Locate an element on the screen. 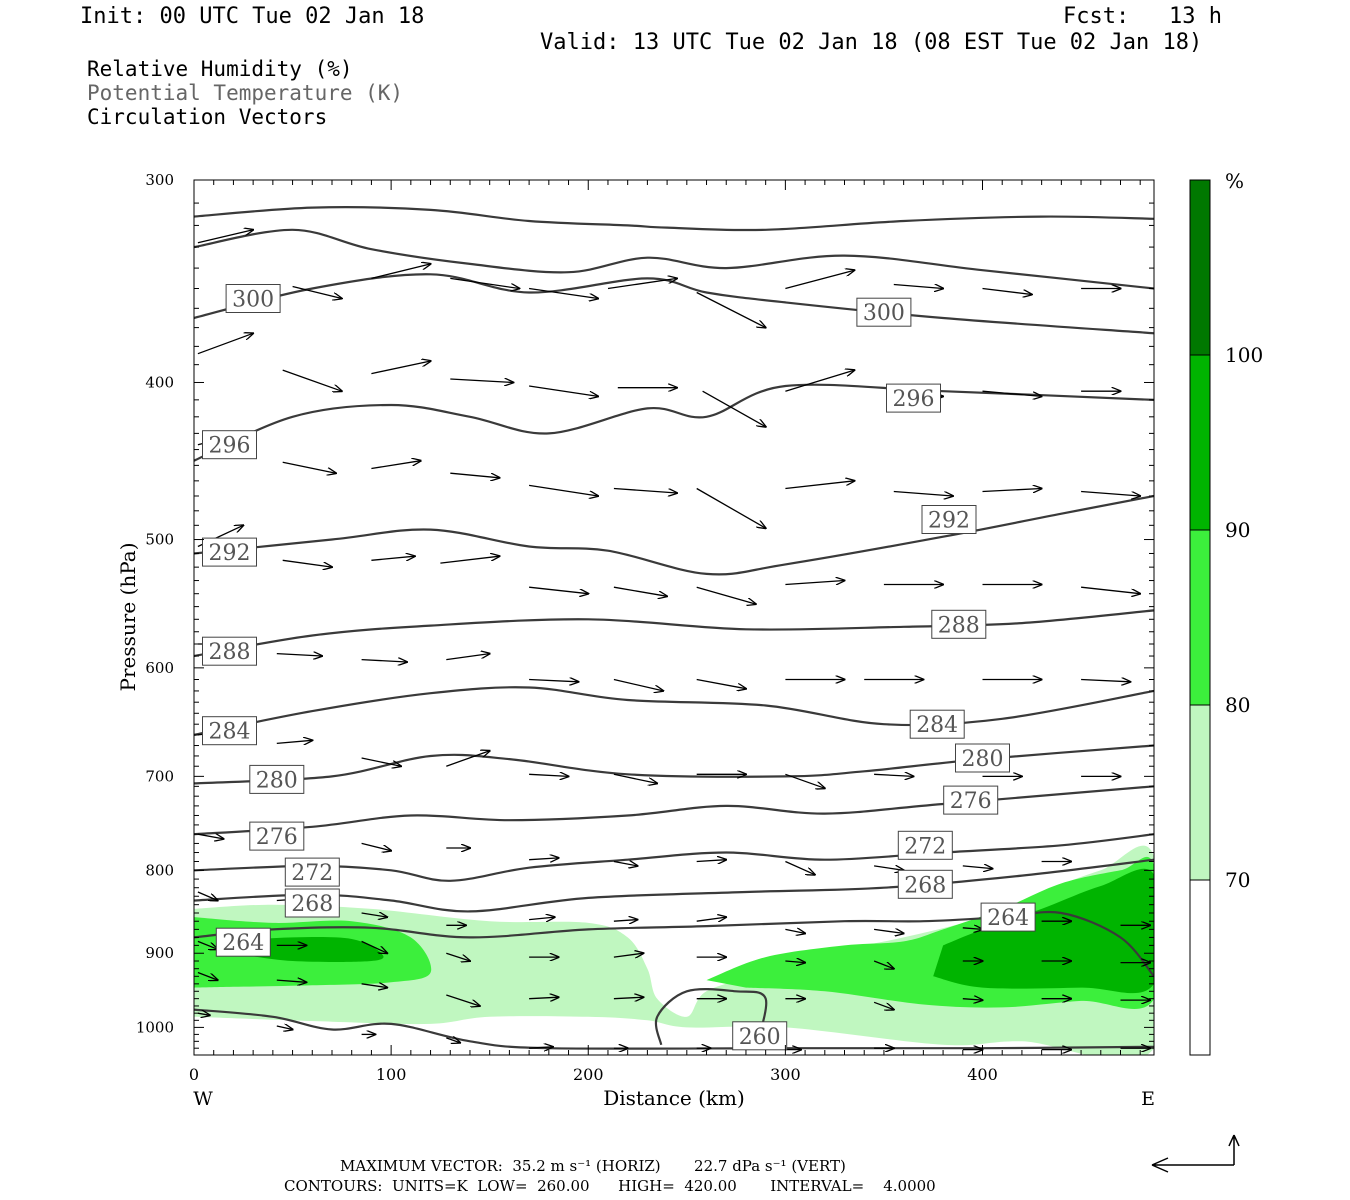 The height and width of the screenshot is (1200, 1350). contour-label-264-18: 264 is located at coordinates (243, 942).